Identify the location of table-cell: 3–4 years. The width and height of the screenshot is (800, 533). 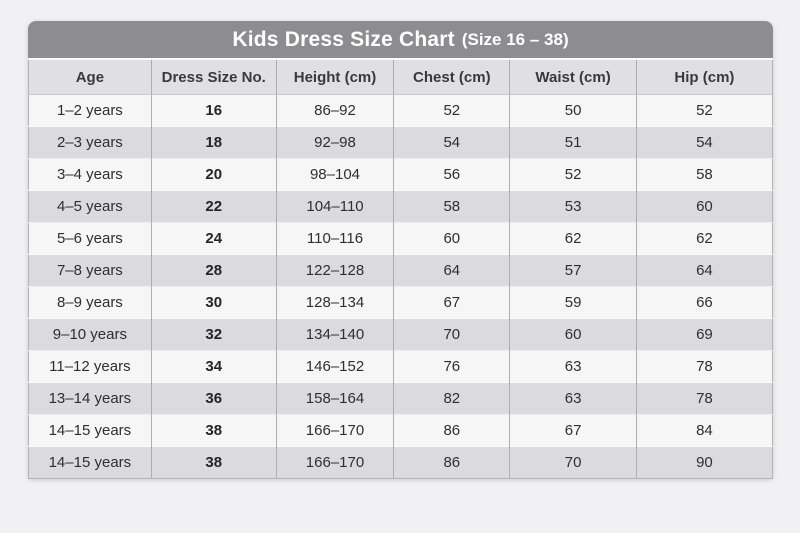
(90, 174).